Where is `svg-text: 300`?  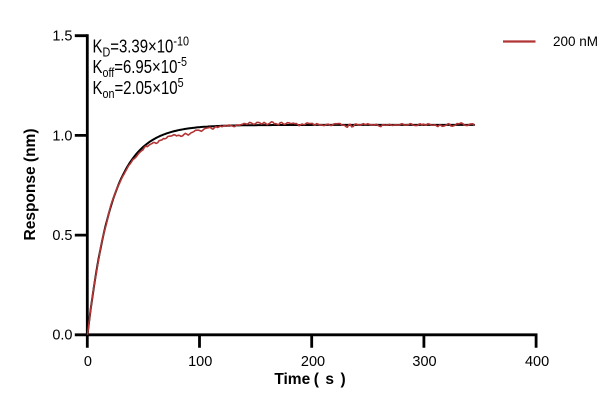 svg-text: 300 is located at coordinates (424, 362).